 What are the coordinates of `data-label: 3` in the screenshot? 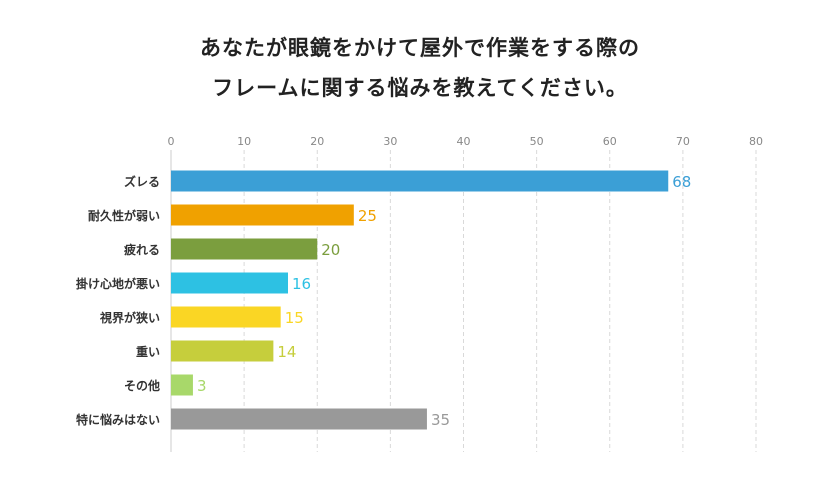 It's located at (202, 386).